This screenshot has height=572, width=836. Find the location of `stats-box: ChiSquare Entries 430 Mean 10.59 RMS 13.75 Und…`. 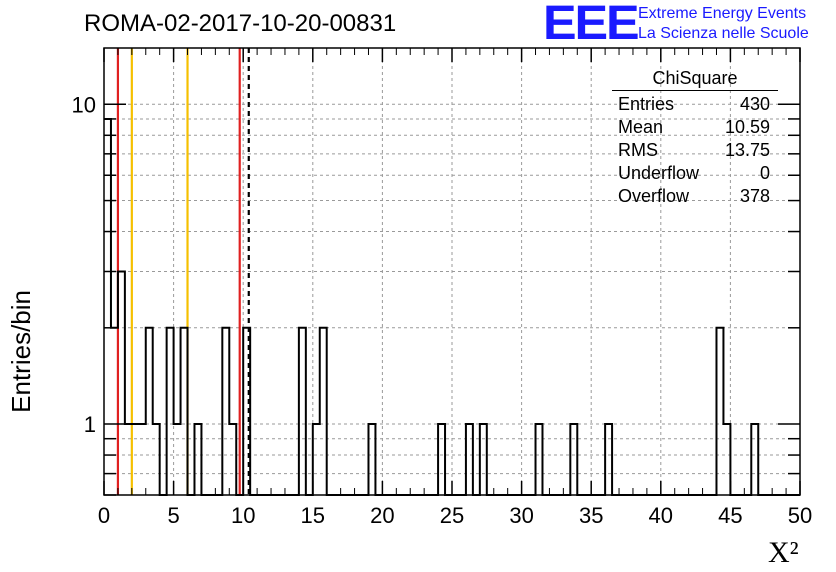

stats-box: ChiSquare Entries 430 Mean 10.59 RMS 13.75 Und… is located at coordinates (695, 137).